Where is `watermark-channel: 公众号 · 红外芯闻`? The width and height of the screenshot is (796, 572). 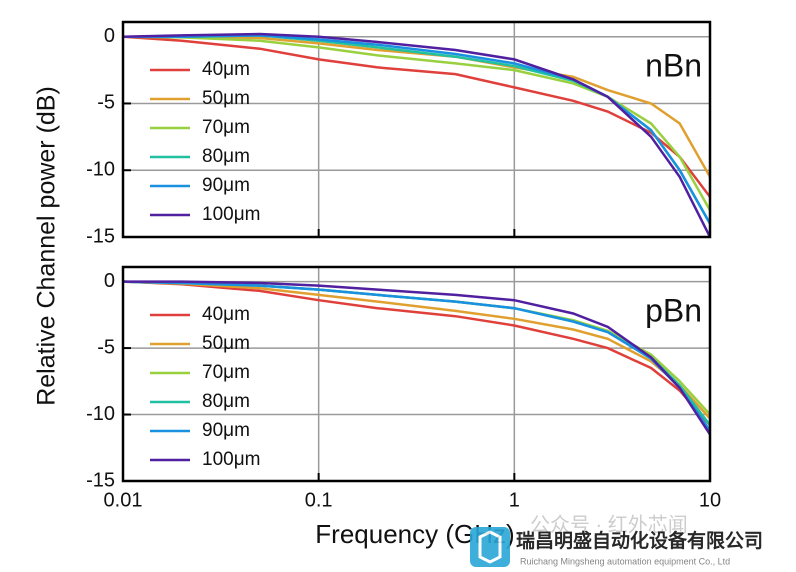 watermark-channel: 公众号 · 红外芯闻 is located at coordinates (609, 524).